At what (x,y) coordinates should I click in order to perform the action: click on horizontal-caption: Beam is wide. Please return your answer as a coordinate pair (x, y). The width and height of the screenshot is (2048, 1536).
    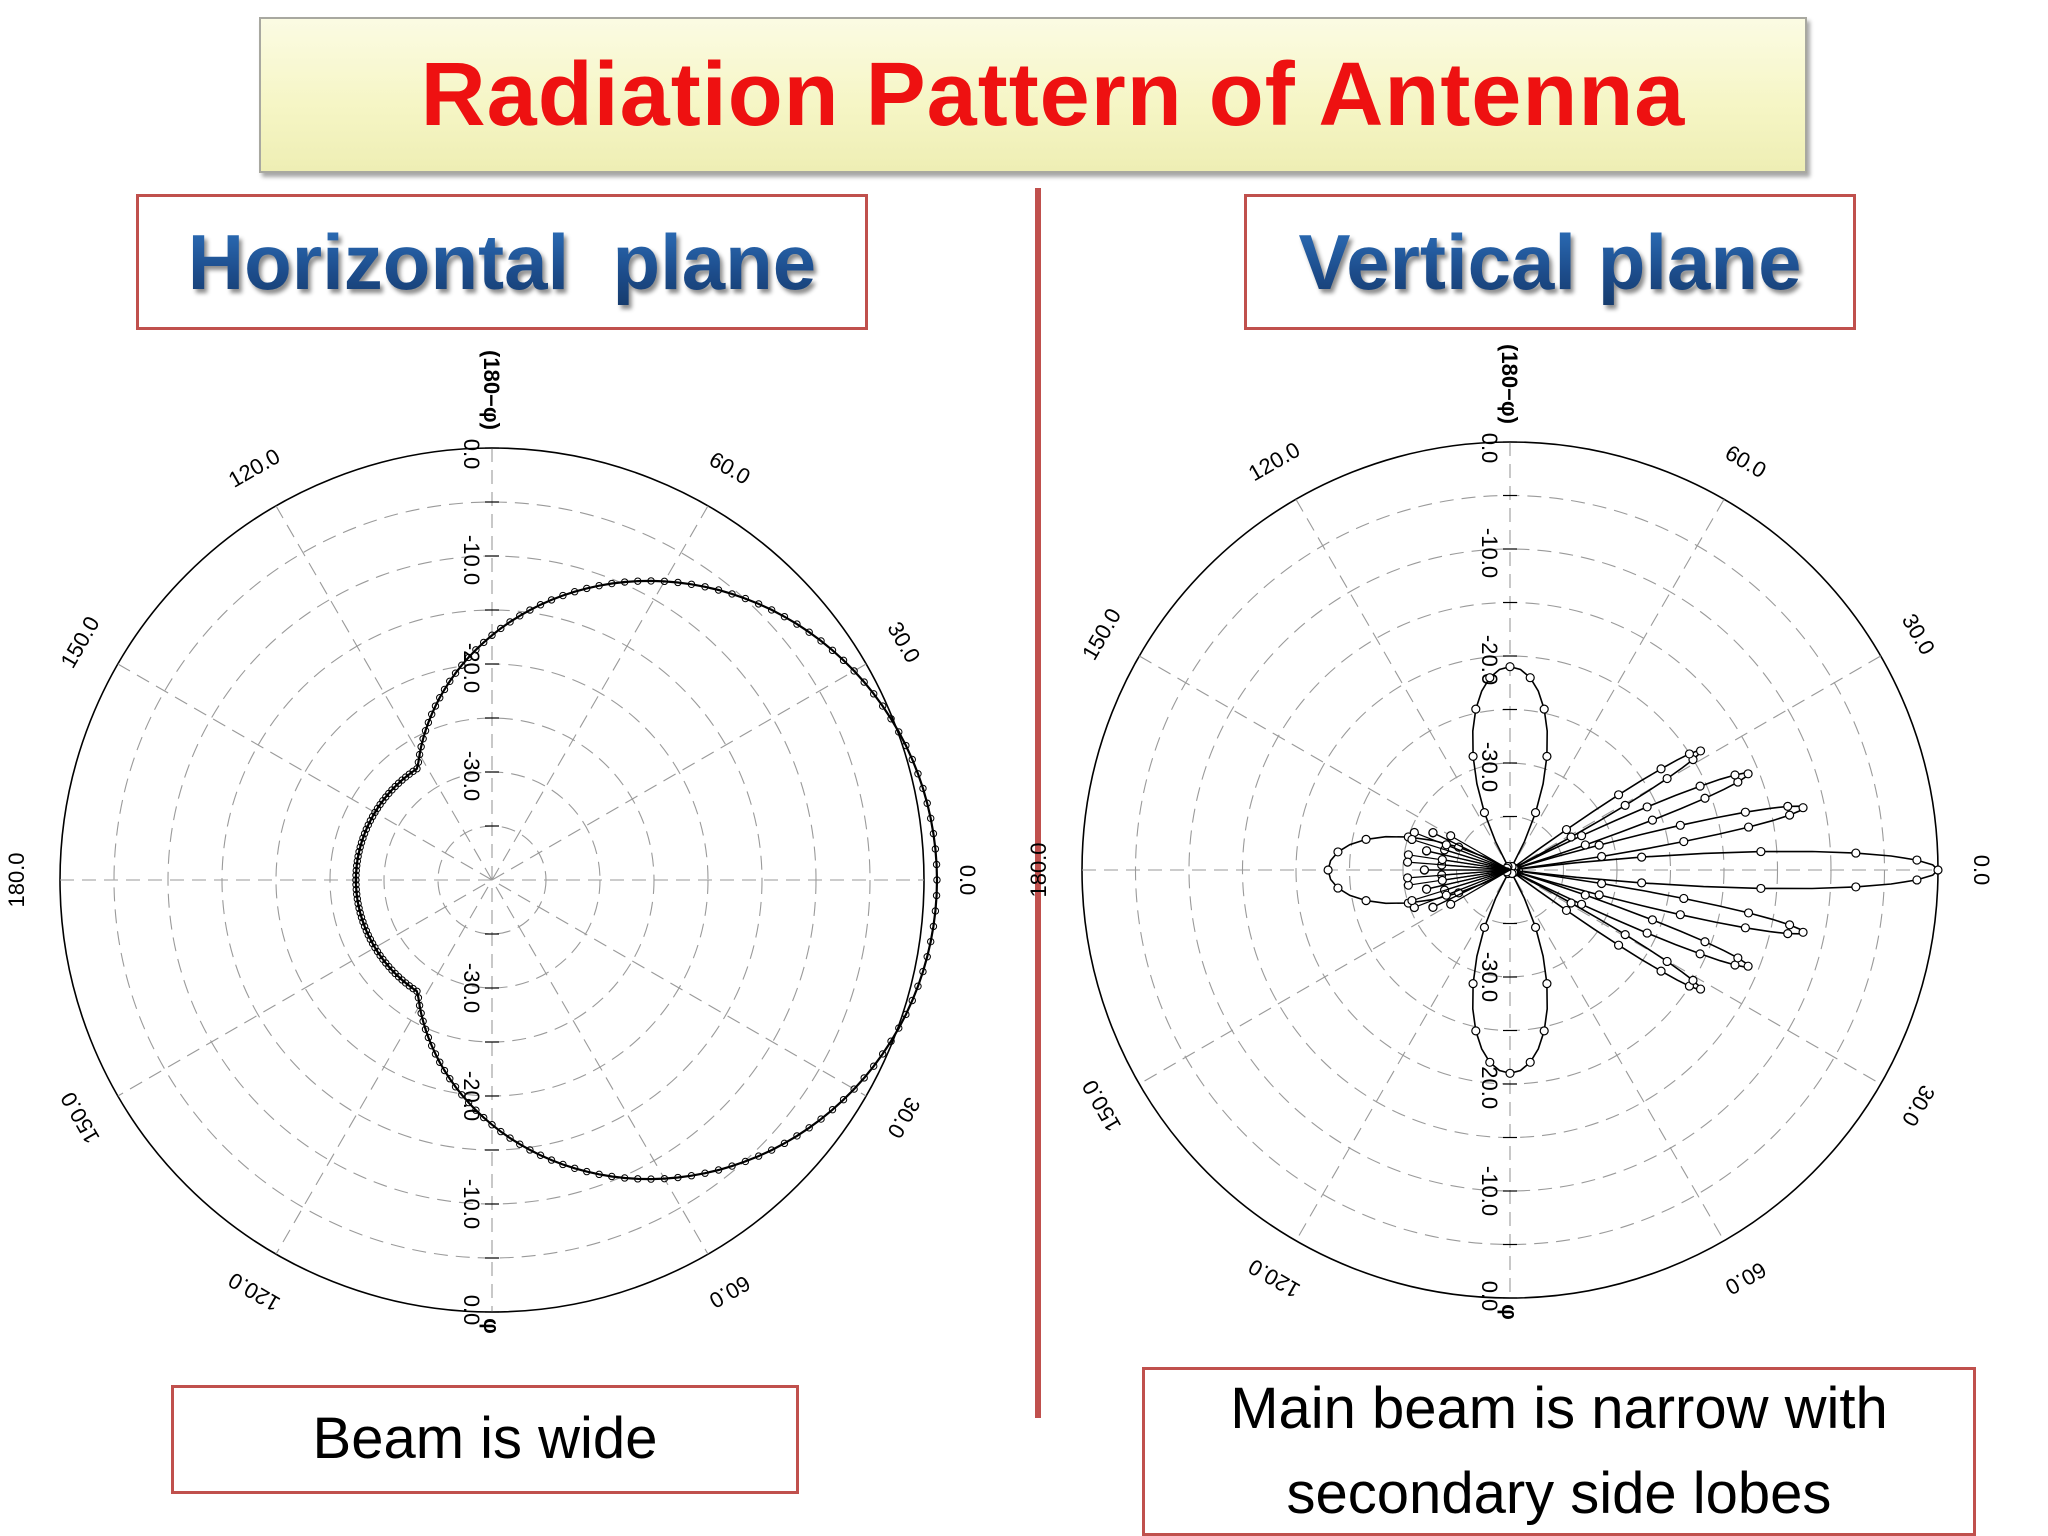
    Looking at the image, I should click on (485, 1439).